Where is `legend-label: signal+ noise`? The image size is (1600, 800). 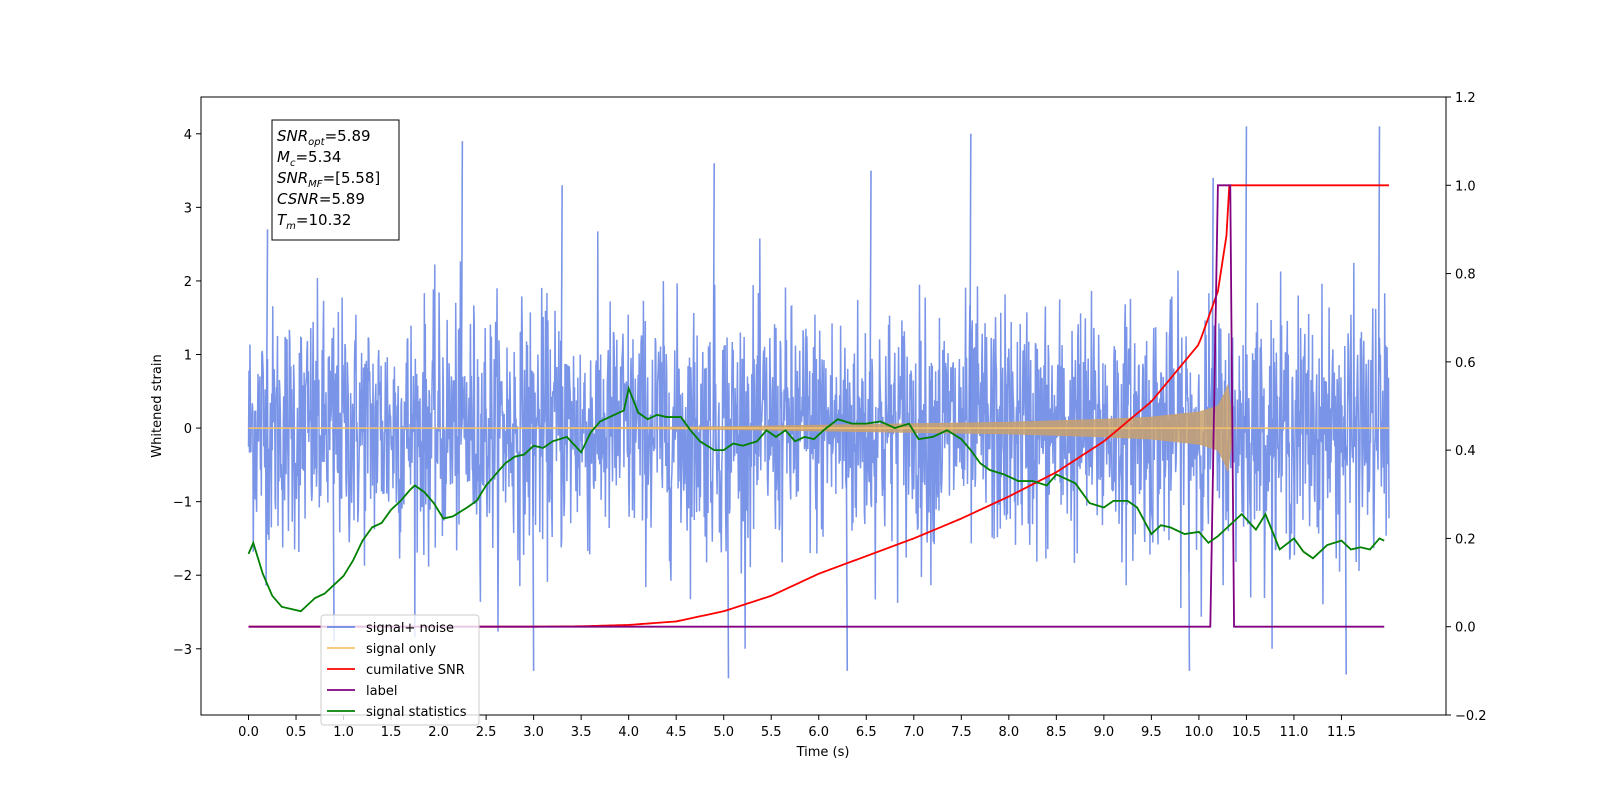 legend-label: signal+ noise is located at coordinates (410, 628).